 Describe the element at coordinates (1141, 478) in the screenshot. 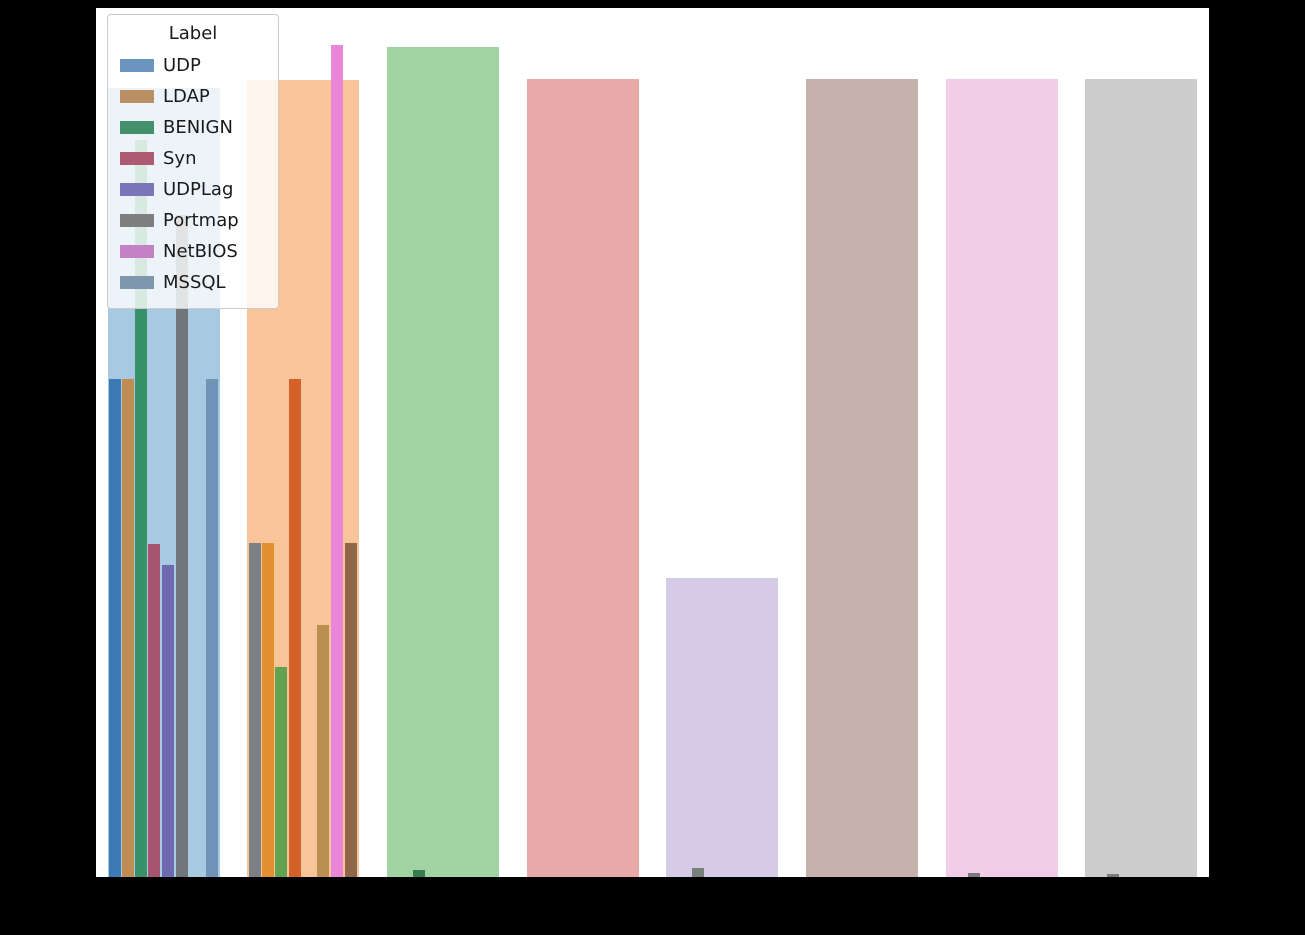

I see `background-bar-MSSQL` at that location.